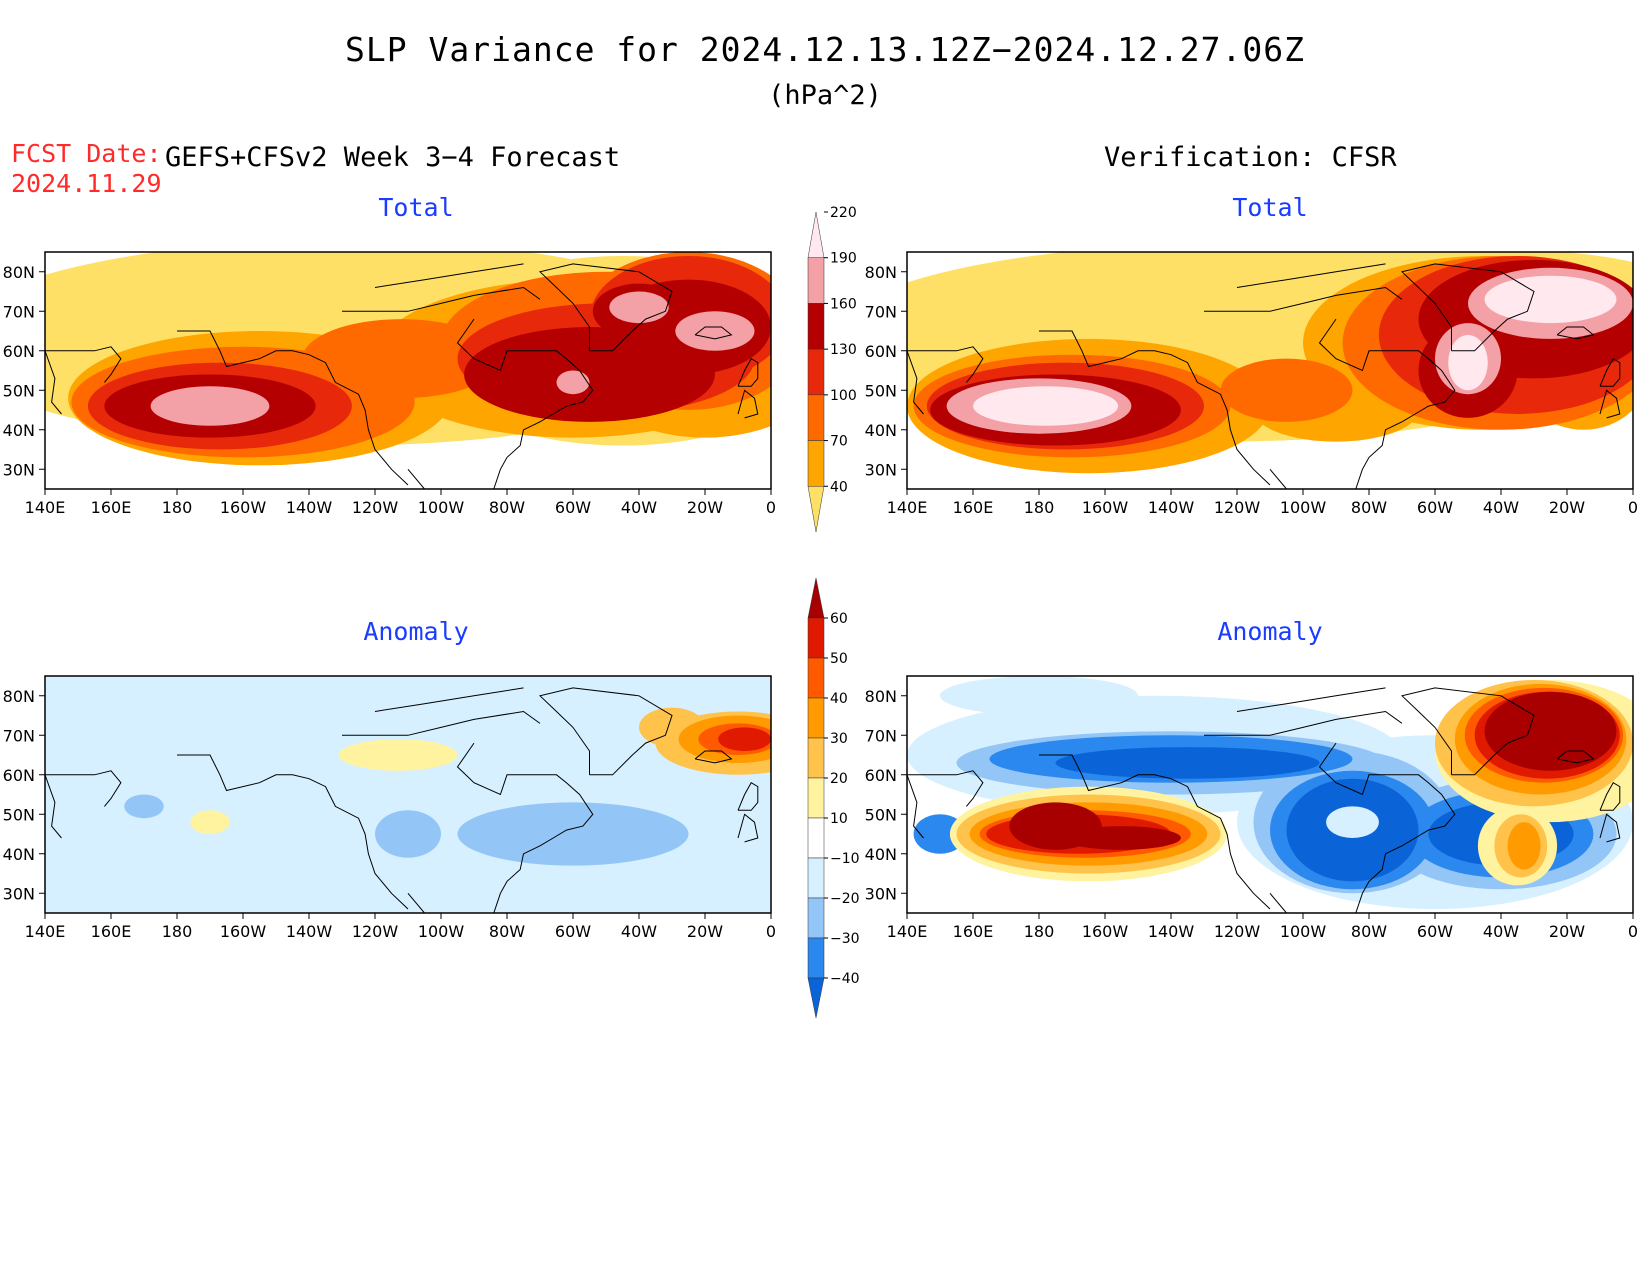 Image resolution: width=1650 pixels, height=1275 pixels. I want to click on anomaly-colorbar: −40 −30 −20 −10 10 20 30 40 50 60, so click(833, 798).